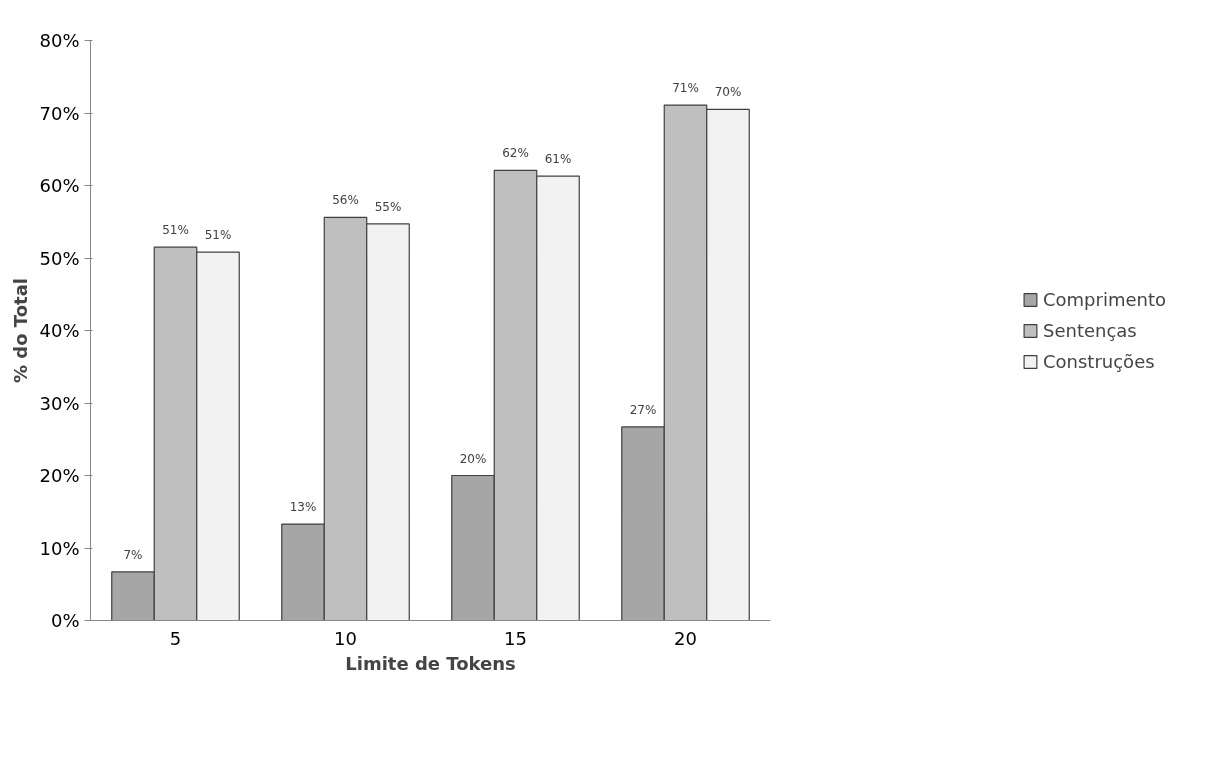 The image size is (1207, 765). I want to click on legend-label: Construções, so click(1098, 361).